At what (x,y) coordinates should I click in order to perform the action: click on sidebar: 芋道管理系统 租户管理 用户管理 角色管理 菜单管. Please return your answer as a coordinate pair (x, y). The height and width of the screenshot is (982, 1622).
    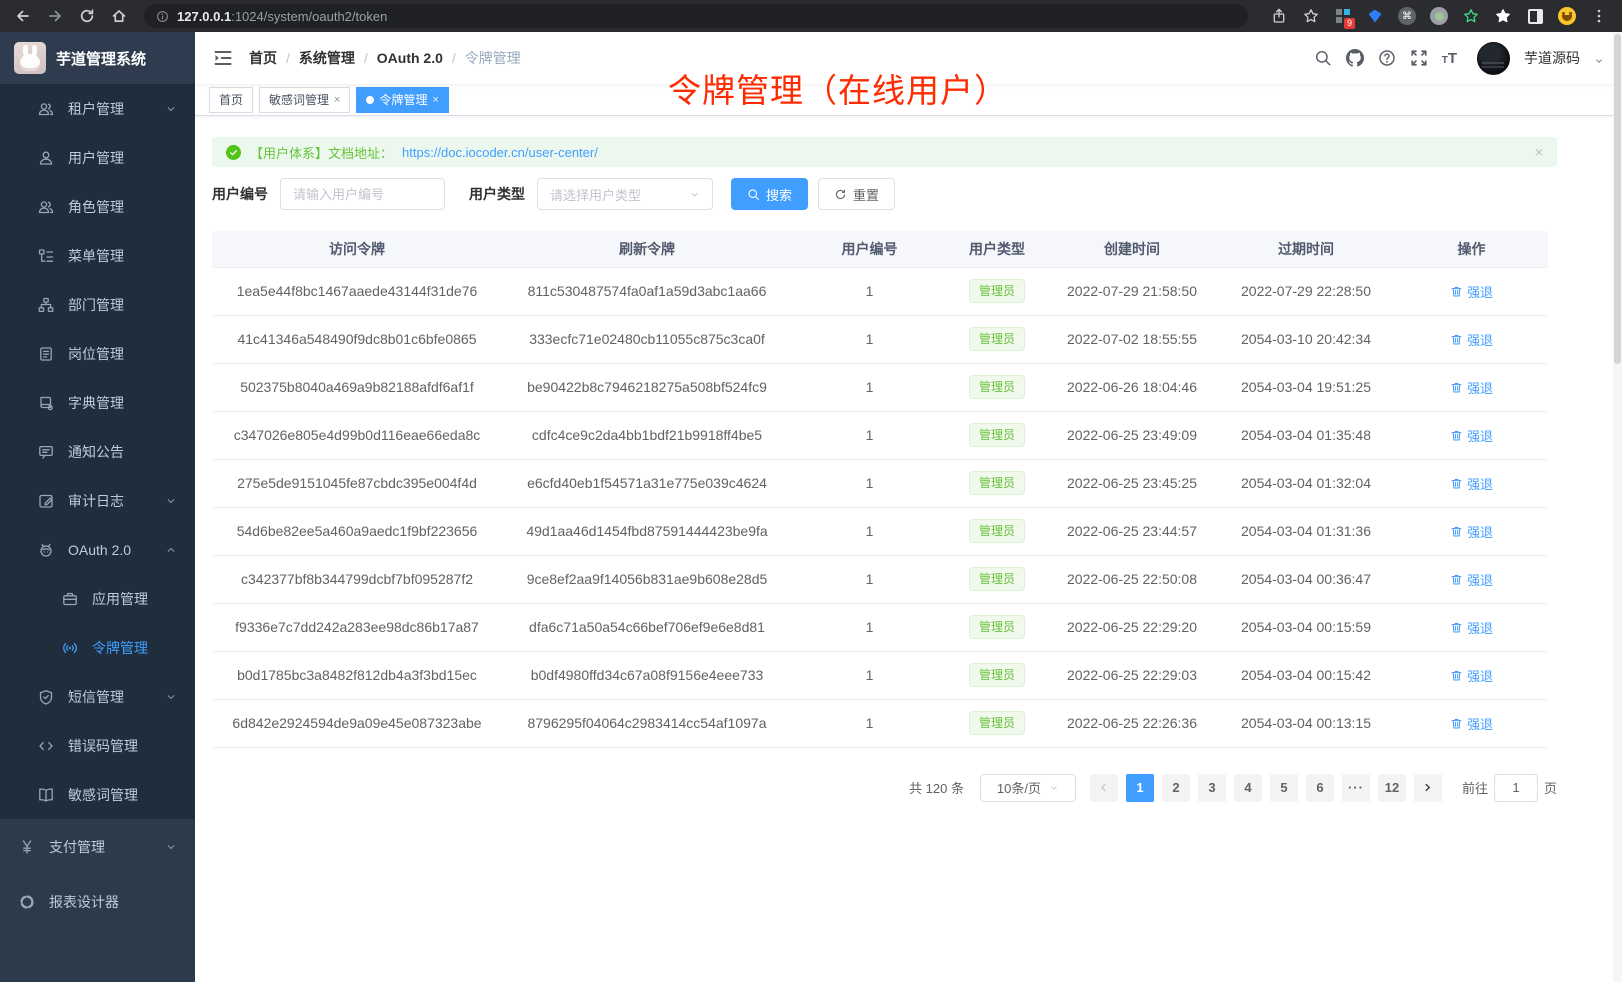
    Looking at the image, I should click on (97, 507).